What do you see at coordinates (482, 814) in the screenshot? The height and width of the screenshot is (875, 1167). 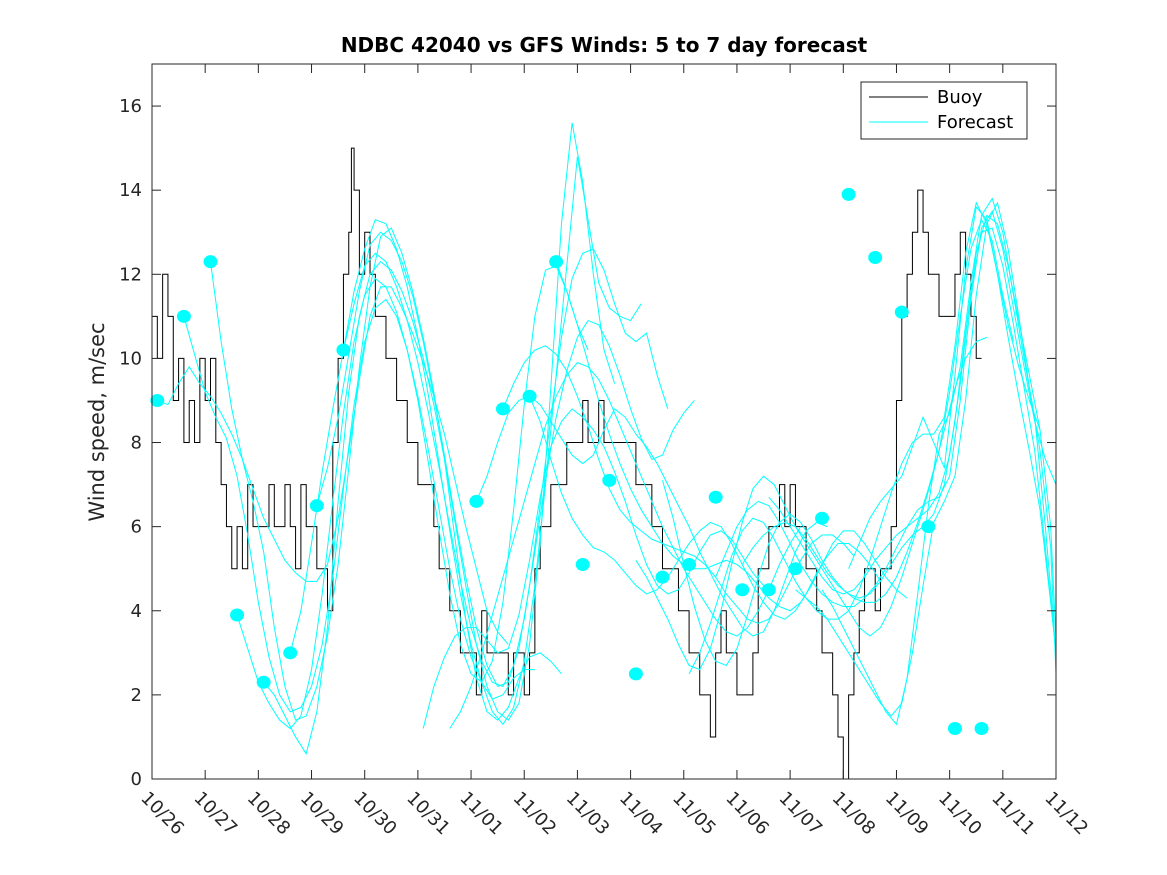 I see `x-tick-label: 11/01` at bounding box center [482, 814].